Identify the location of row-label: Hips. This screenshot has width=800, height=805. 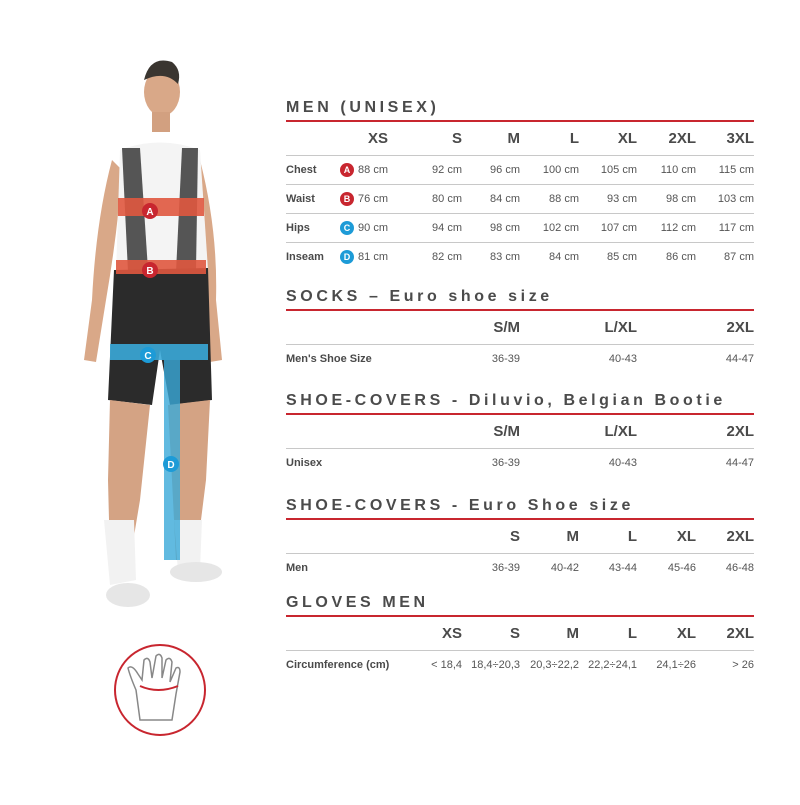
(298, 228).